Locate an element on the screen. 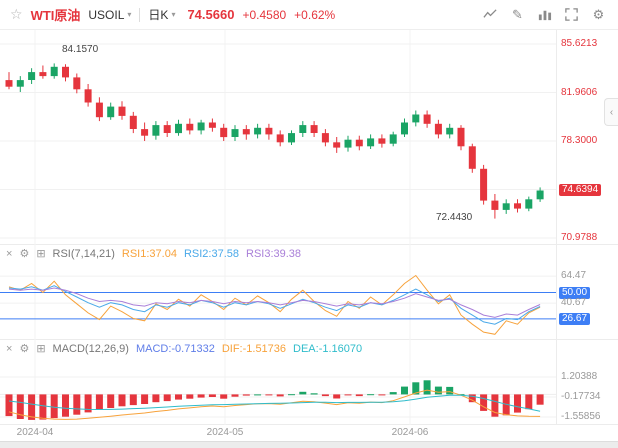 The height and width of the screenshot is (448, 618). macd-close-icon: × is located at coordinates (9, 349).